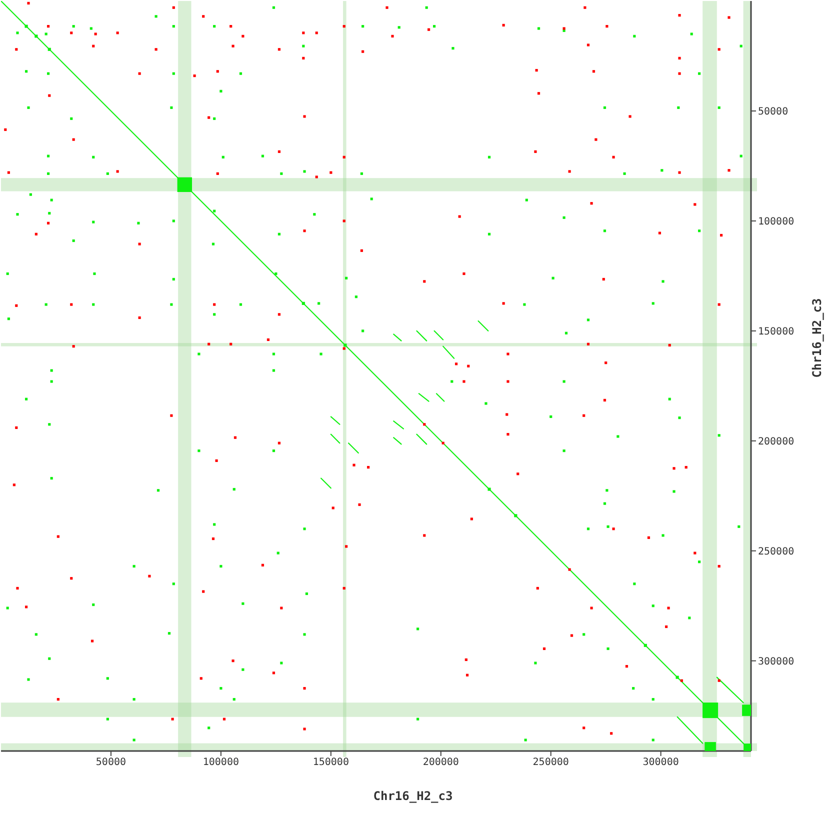 The width and height of the screenshot is (830, 830). What do you see at coordinates (776, 222) in the screenshot?
I see `y-tick-label: 100000` at bounding box center [776, 222].